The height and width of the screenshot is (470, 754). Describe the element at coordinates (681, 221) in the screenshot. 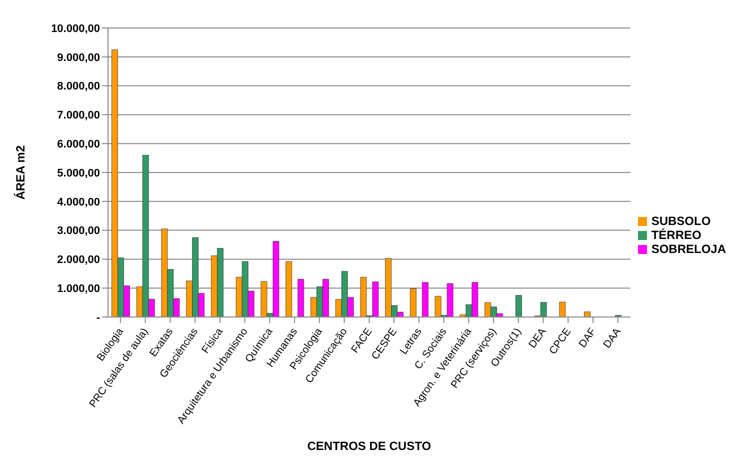

I see `legend-label: SUBSOLO` at that location.